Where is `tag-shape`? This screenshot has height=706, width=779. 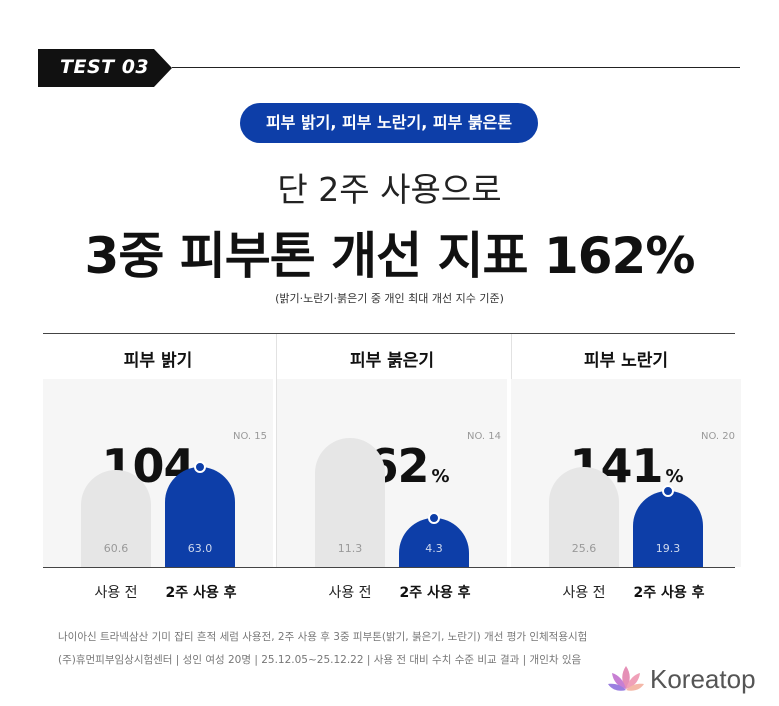 tag-shape is located at coordinates (105, 68).